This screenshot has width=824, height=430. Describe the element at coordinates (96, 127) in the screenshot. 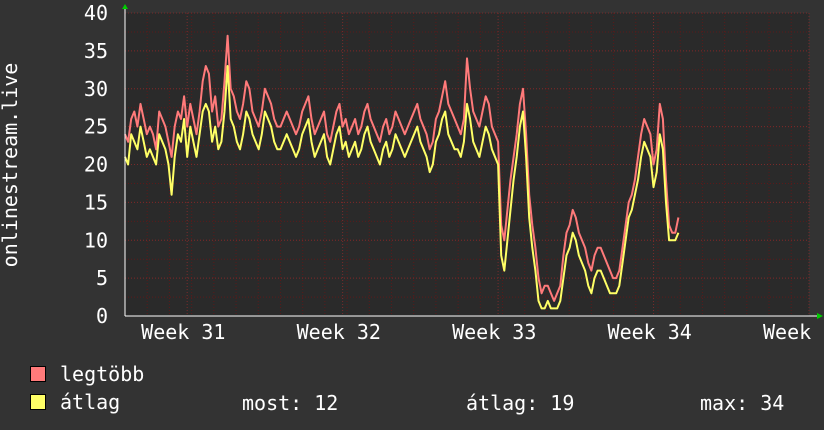

I see `y-tick-label: 25` at that location.